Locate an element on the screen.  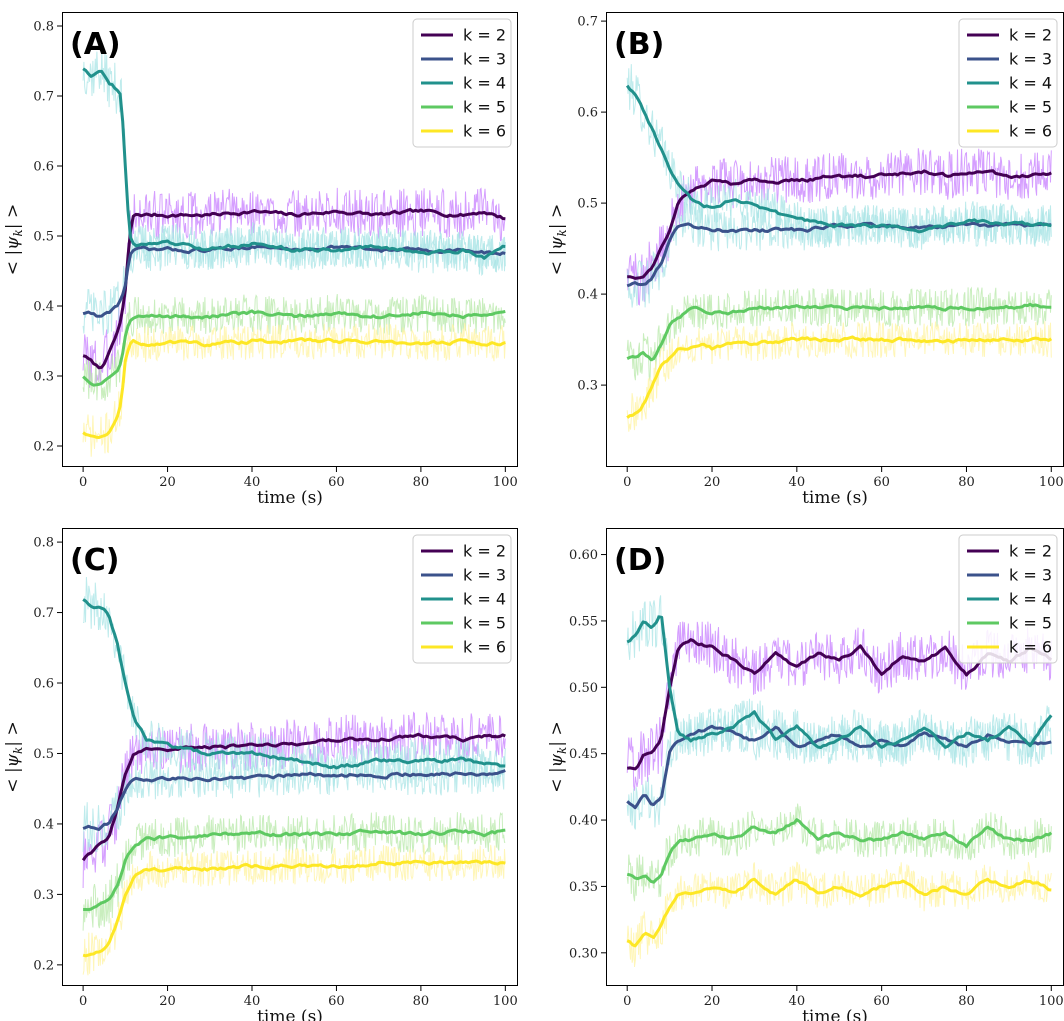
y-tick-label: 0.30 is located at coordinates (583, 953).